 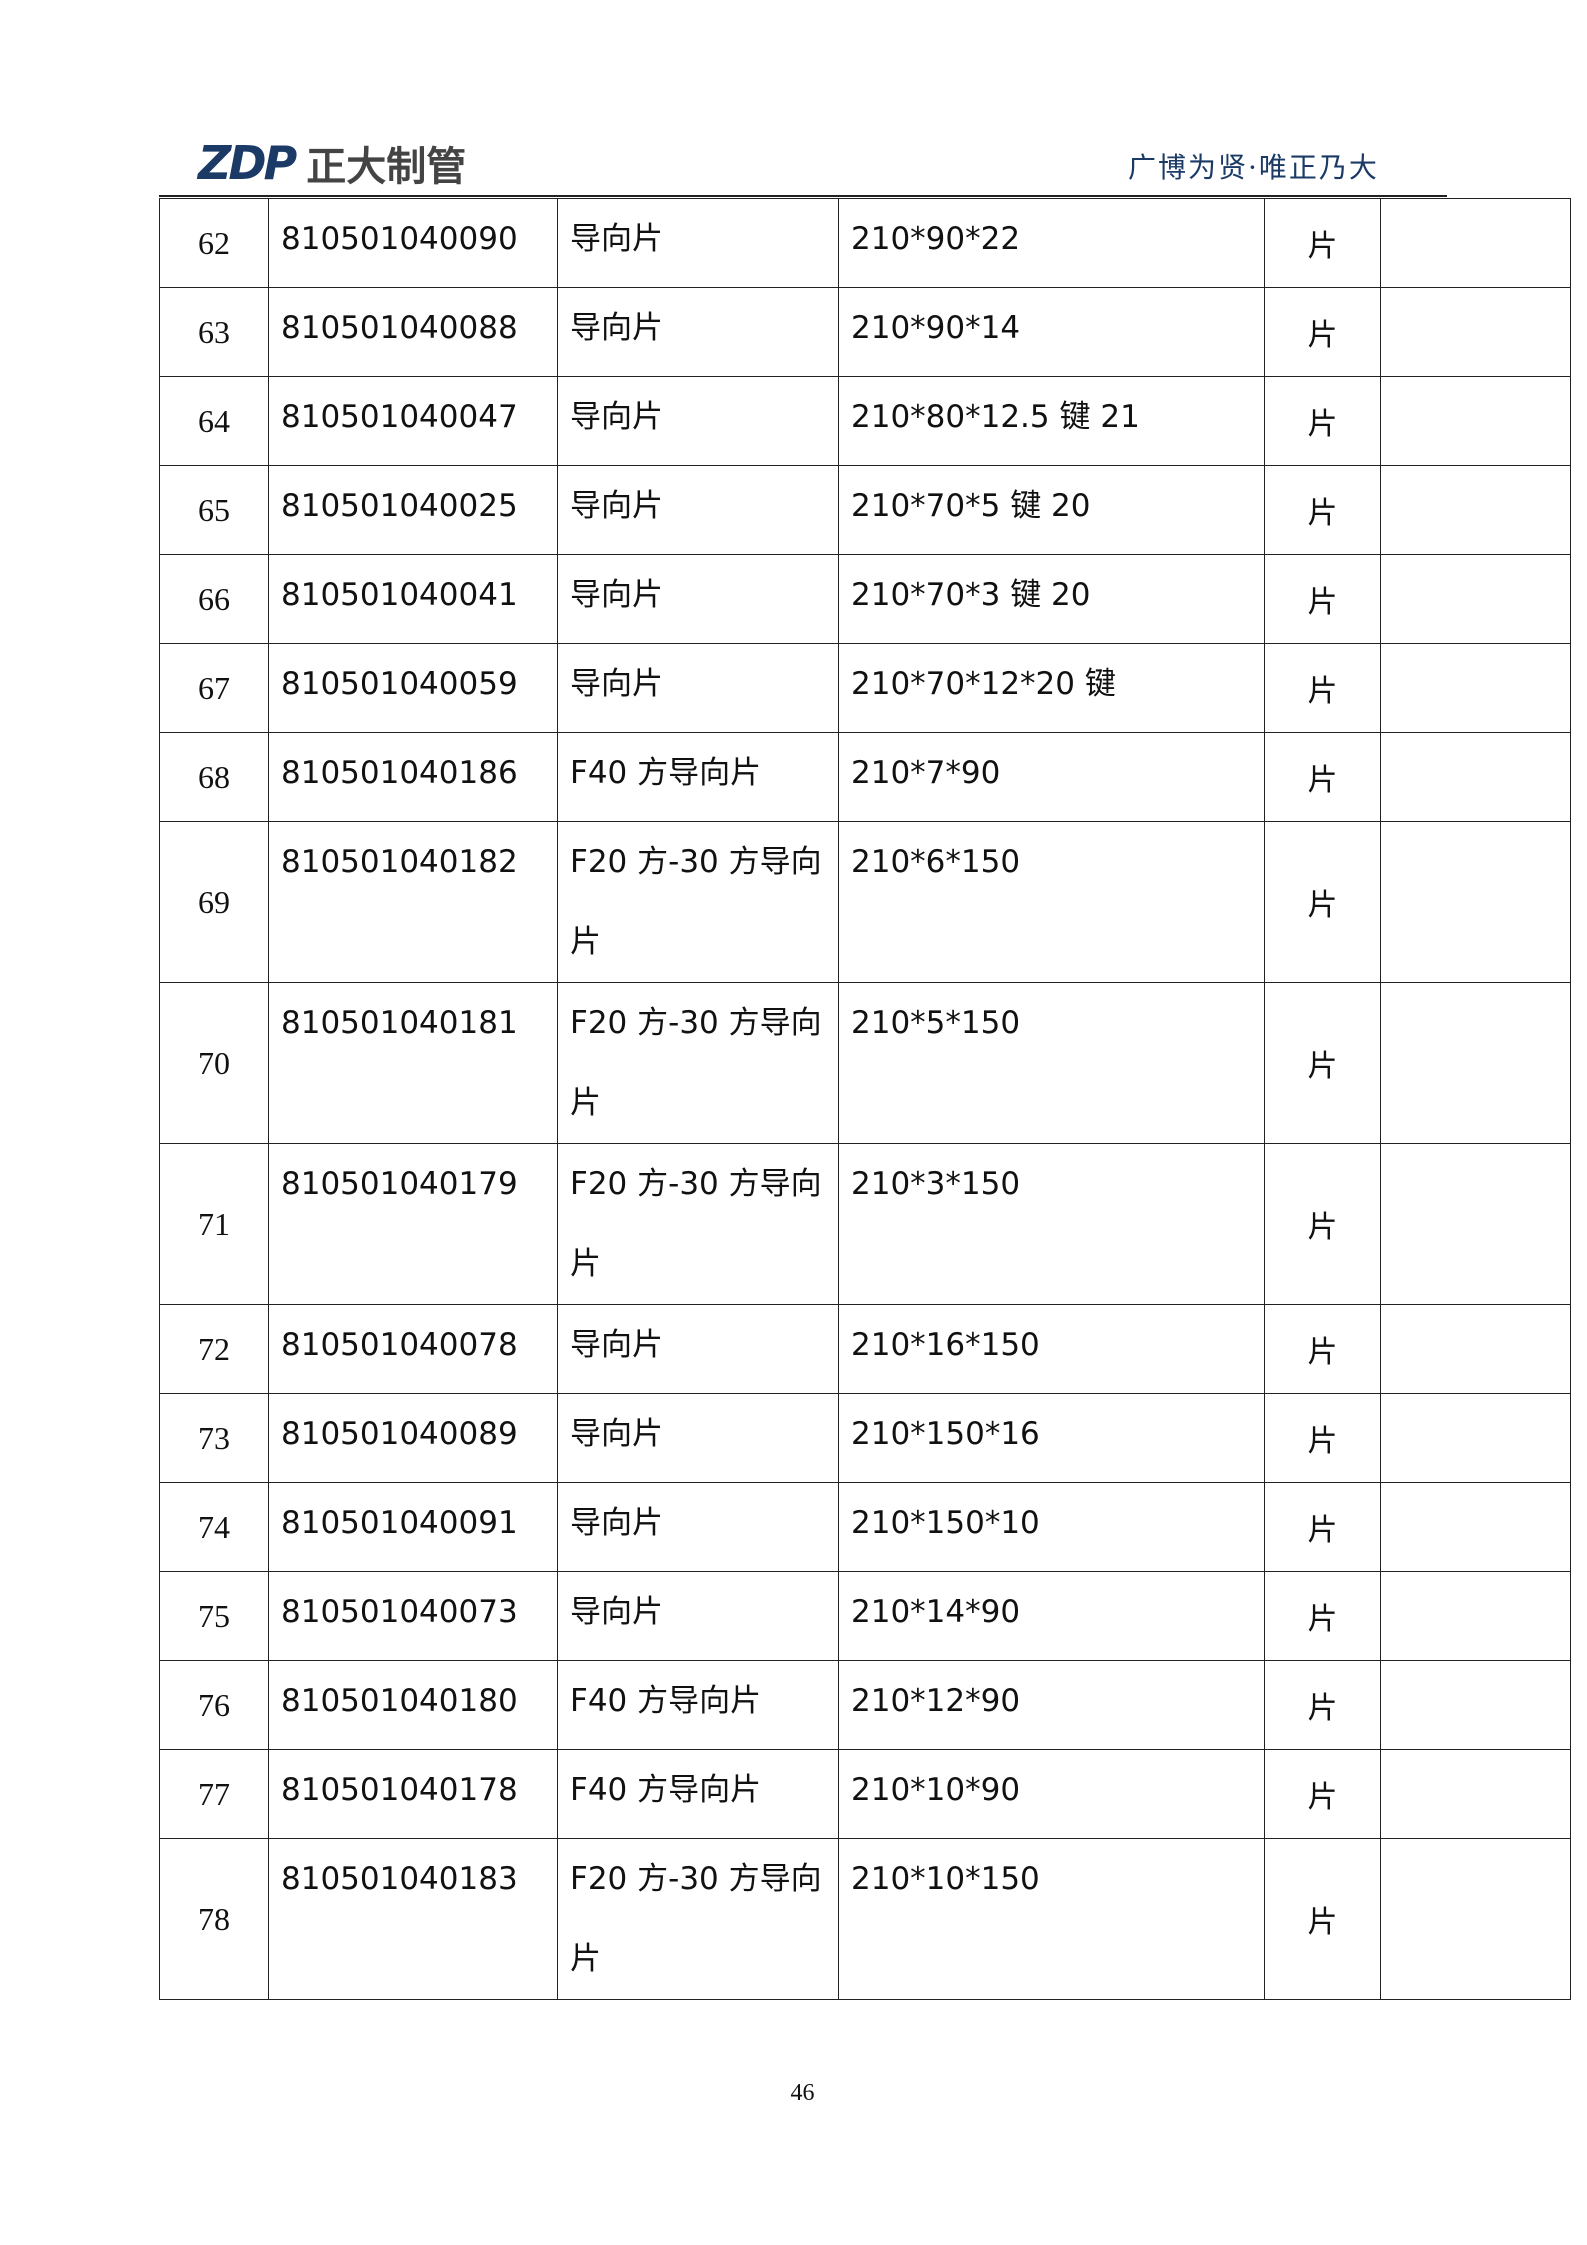 I want to click on part-spec-cell: 210*150*16, so click(x=1051, y=1438).